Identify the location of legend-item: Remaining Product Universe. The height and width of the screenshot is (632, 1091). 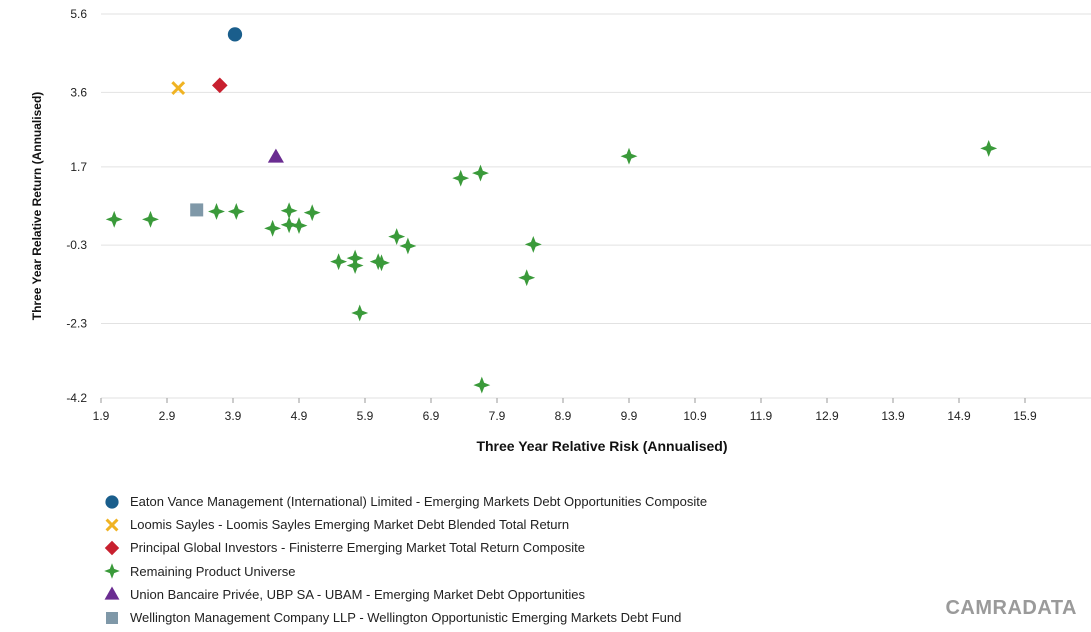
(405, 571).